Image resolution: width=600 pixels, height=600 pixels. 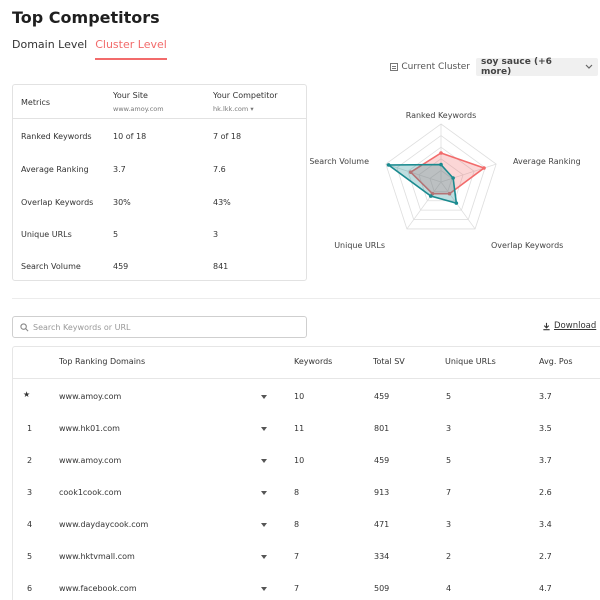 What do you see at coordinates (86, 17) in the screenshot?
I see `page-title: Top Competitors` at bounding box center [86, 17].